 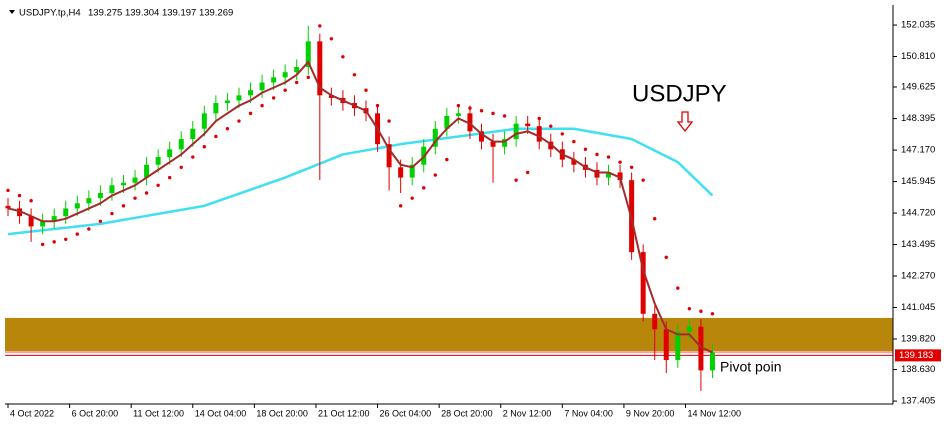 I want to click on y-tick-label: 143.495, so click(x=918, y=244).